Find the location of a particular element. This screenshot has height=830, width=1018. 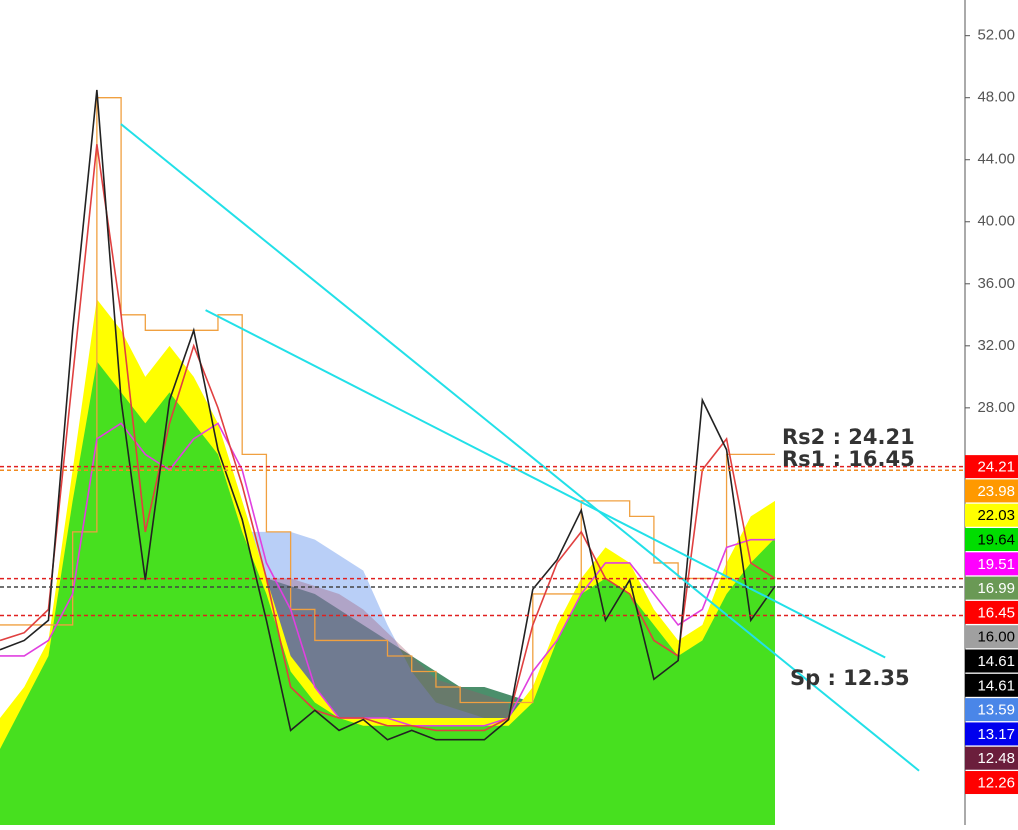

price-tag-label: 22.03 is located at coordinates (996, 515).